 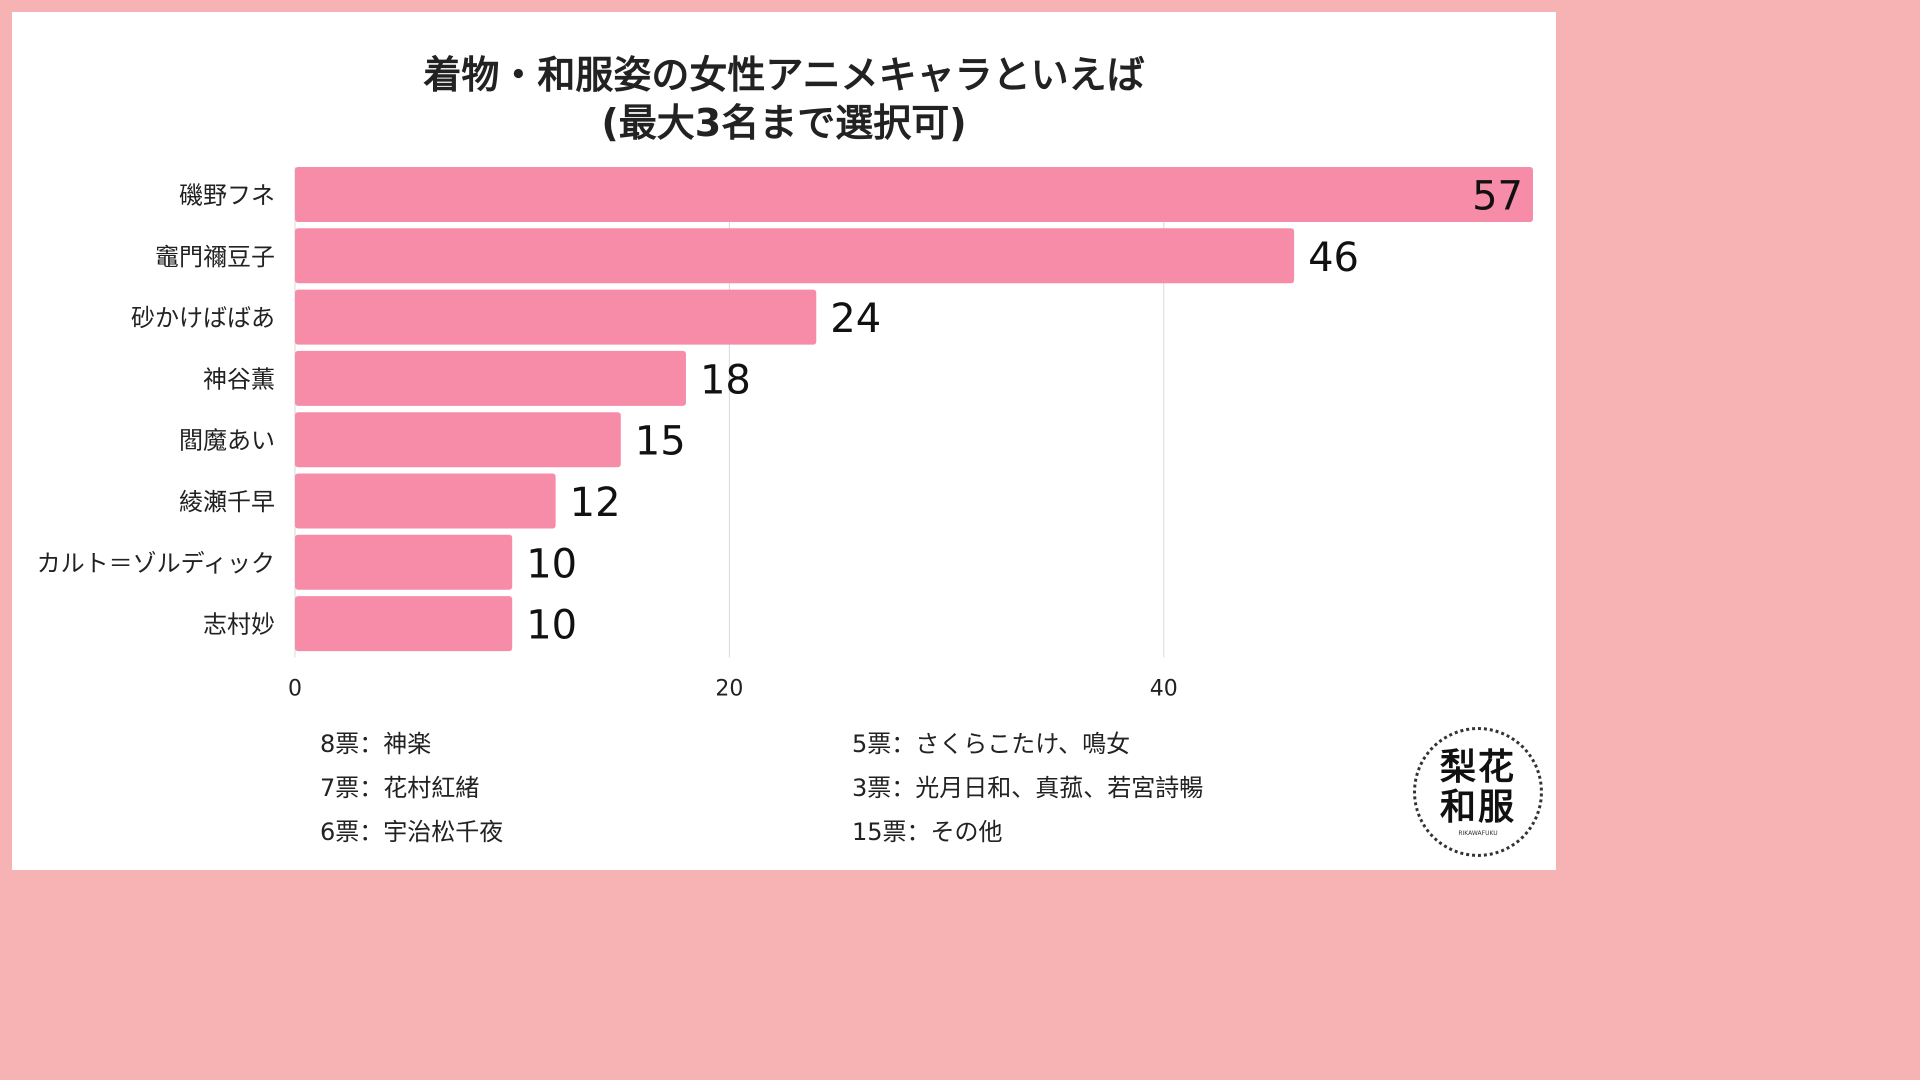 What do you see at coordinates (1497, 197) in the screenshot?
I see `data-label: 57` at bounding box center [1497, 197].